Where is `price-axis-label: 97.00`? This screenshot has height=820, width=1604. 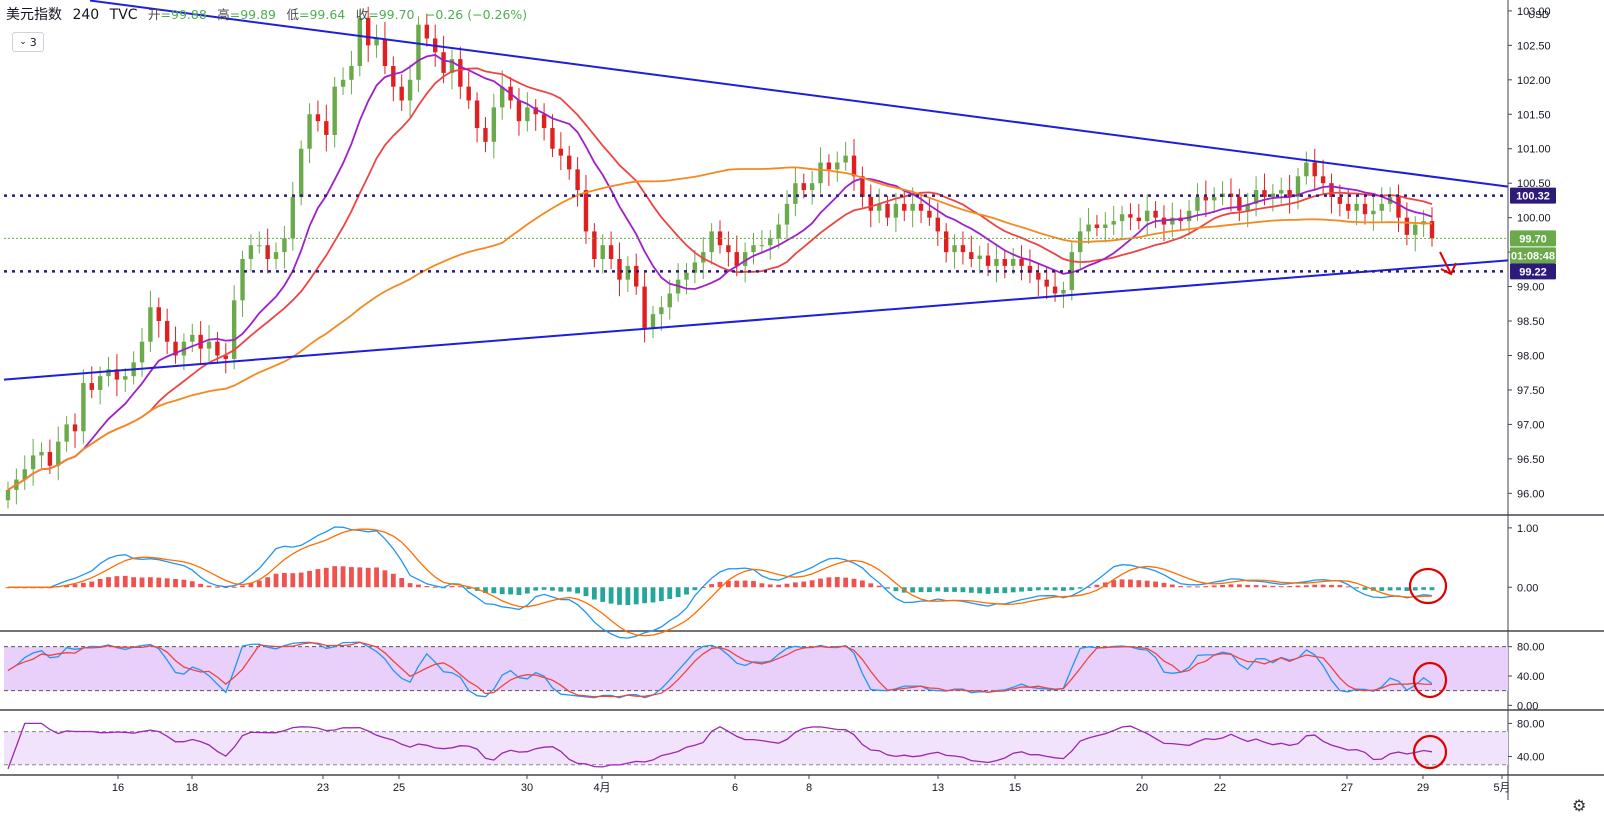
price-axis-label: 97.00 is located at coordinates (1531, 425).